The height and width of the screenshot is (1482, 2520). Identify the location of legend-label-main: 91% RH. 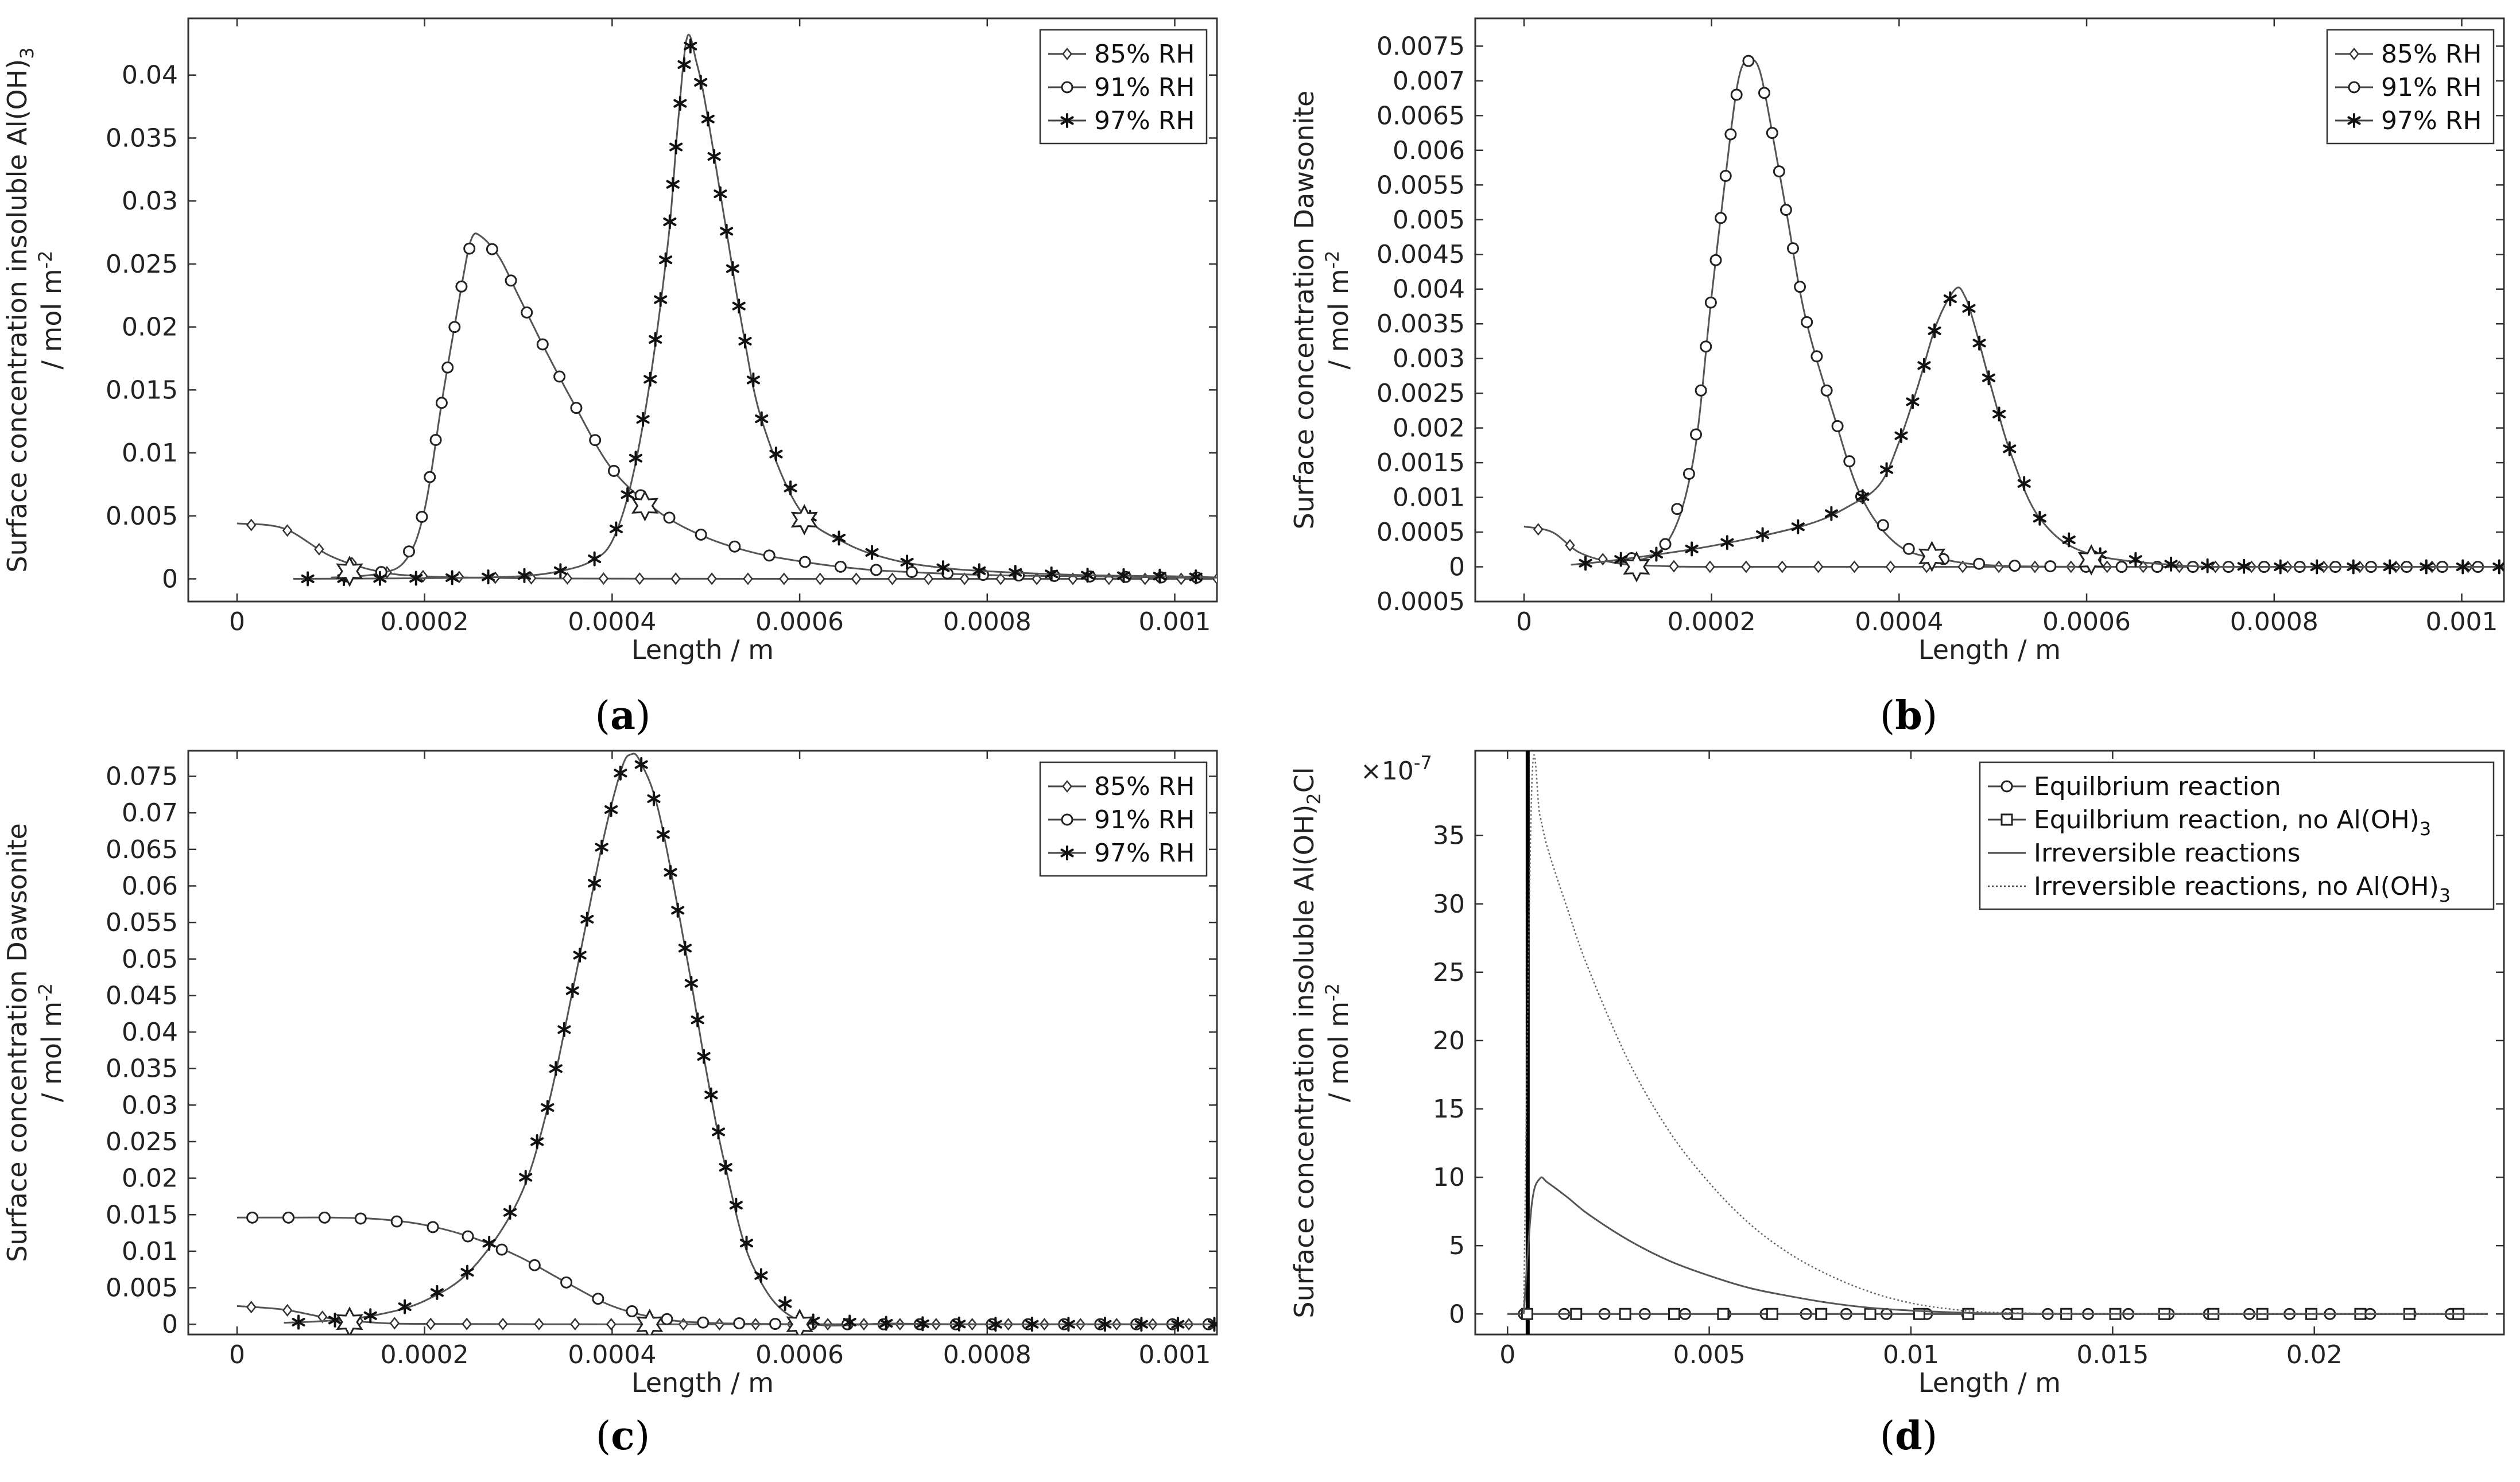
(1144, 87).